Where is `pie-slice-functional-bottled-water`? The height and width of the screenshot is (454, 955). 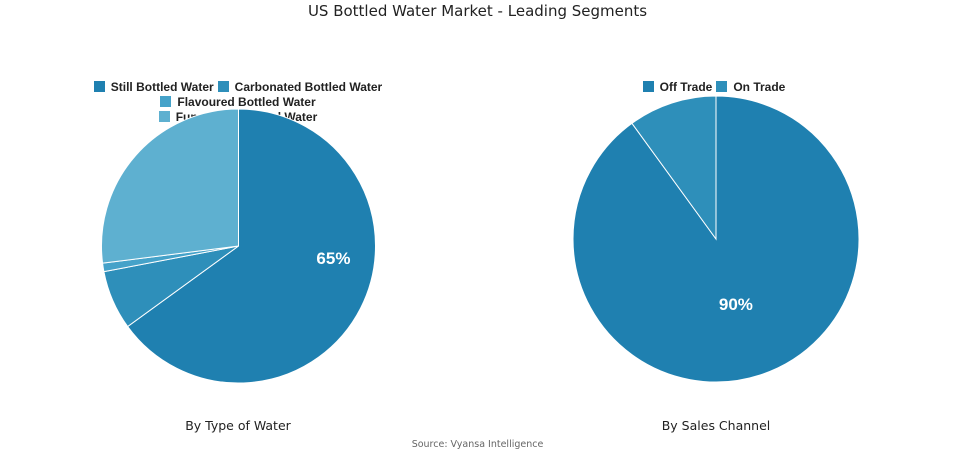 pie-slice-functional-bottled-water is located at coordinates (170, 186).